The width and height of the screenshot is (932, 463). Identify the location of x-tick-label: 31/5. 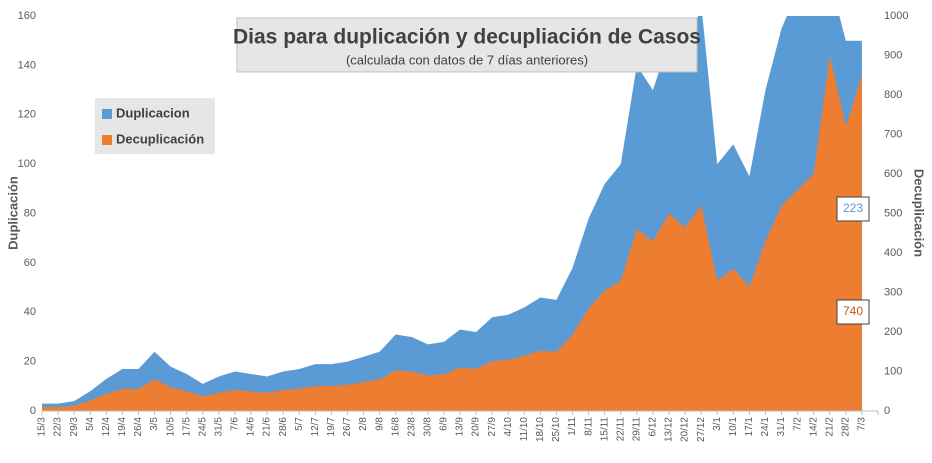
(218, 427).